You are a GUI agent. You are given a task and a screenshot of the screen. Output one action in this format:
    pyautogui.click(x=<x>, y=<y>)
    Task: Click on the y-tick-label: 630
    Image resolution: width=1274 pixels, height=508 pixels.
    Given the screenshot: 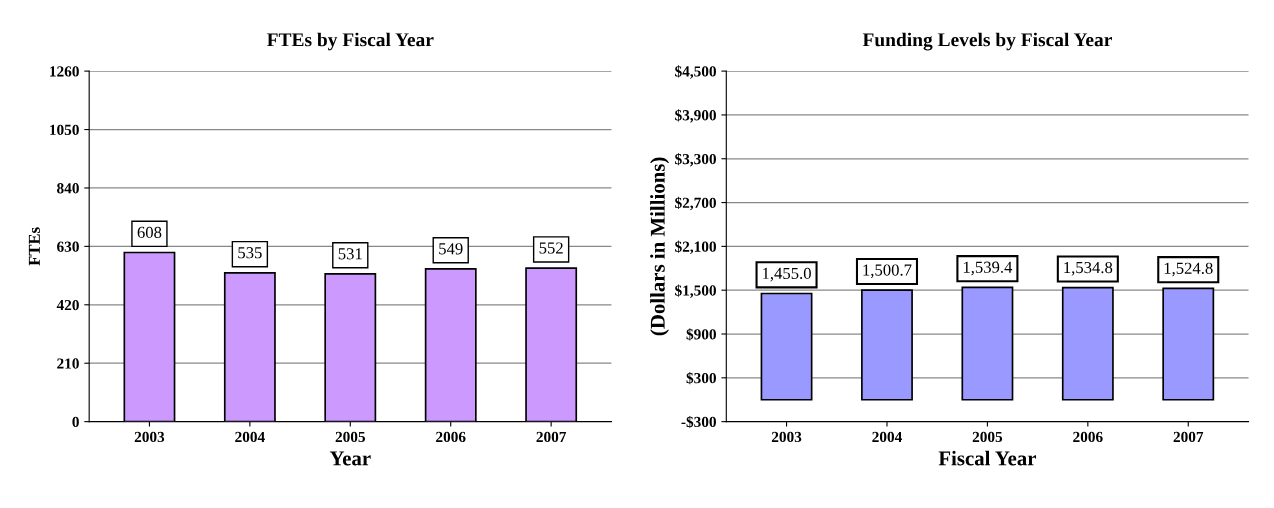 What is the action you would take?
    pyautogui.click(x=68, y=246)
    